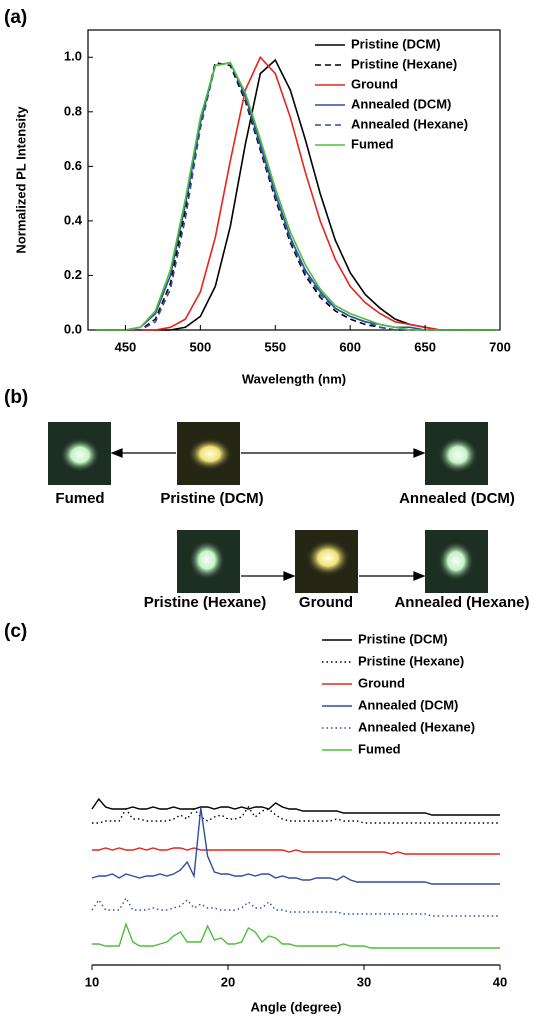 The image size is (547, 1019). What do you see at coordinates (205, 602) in the screenshot?
I see `photo-label: Pristine (Hexane)` at bounding box center [205, 602].